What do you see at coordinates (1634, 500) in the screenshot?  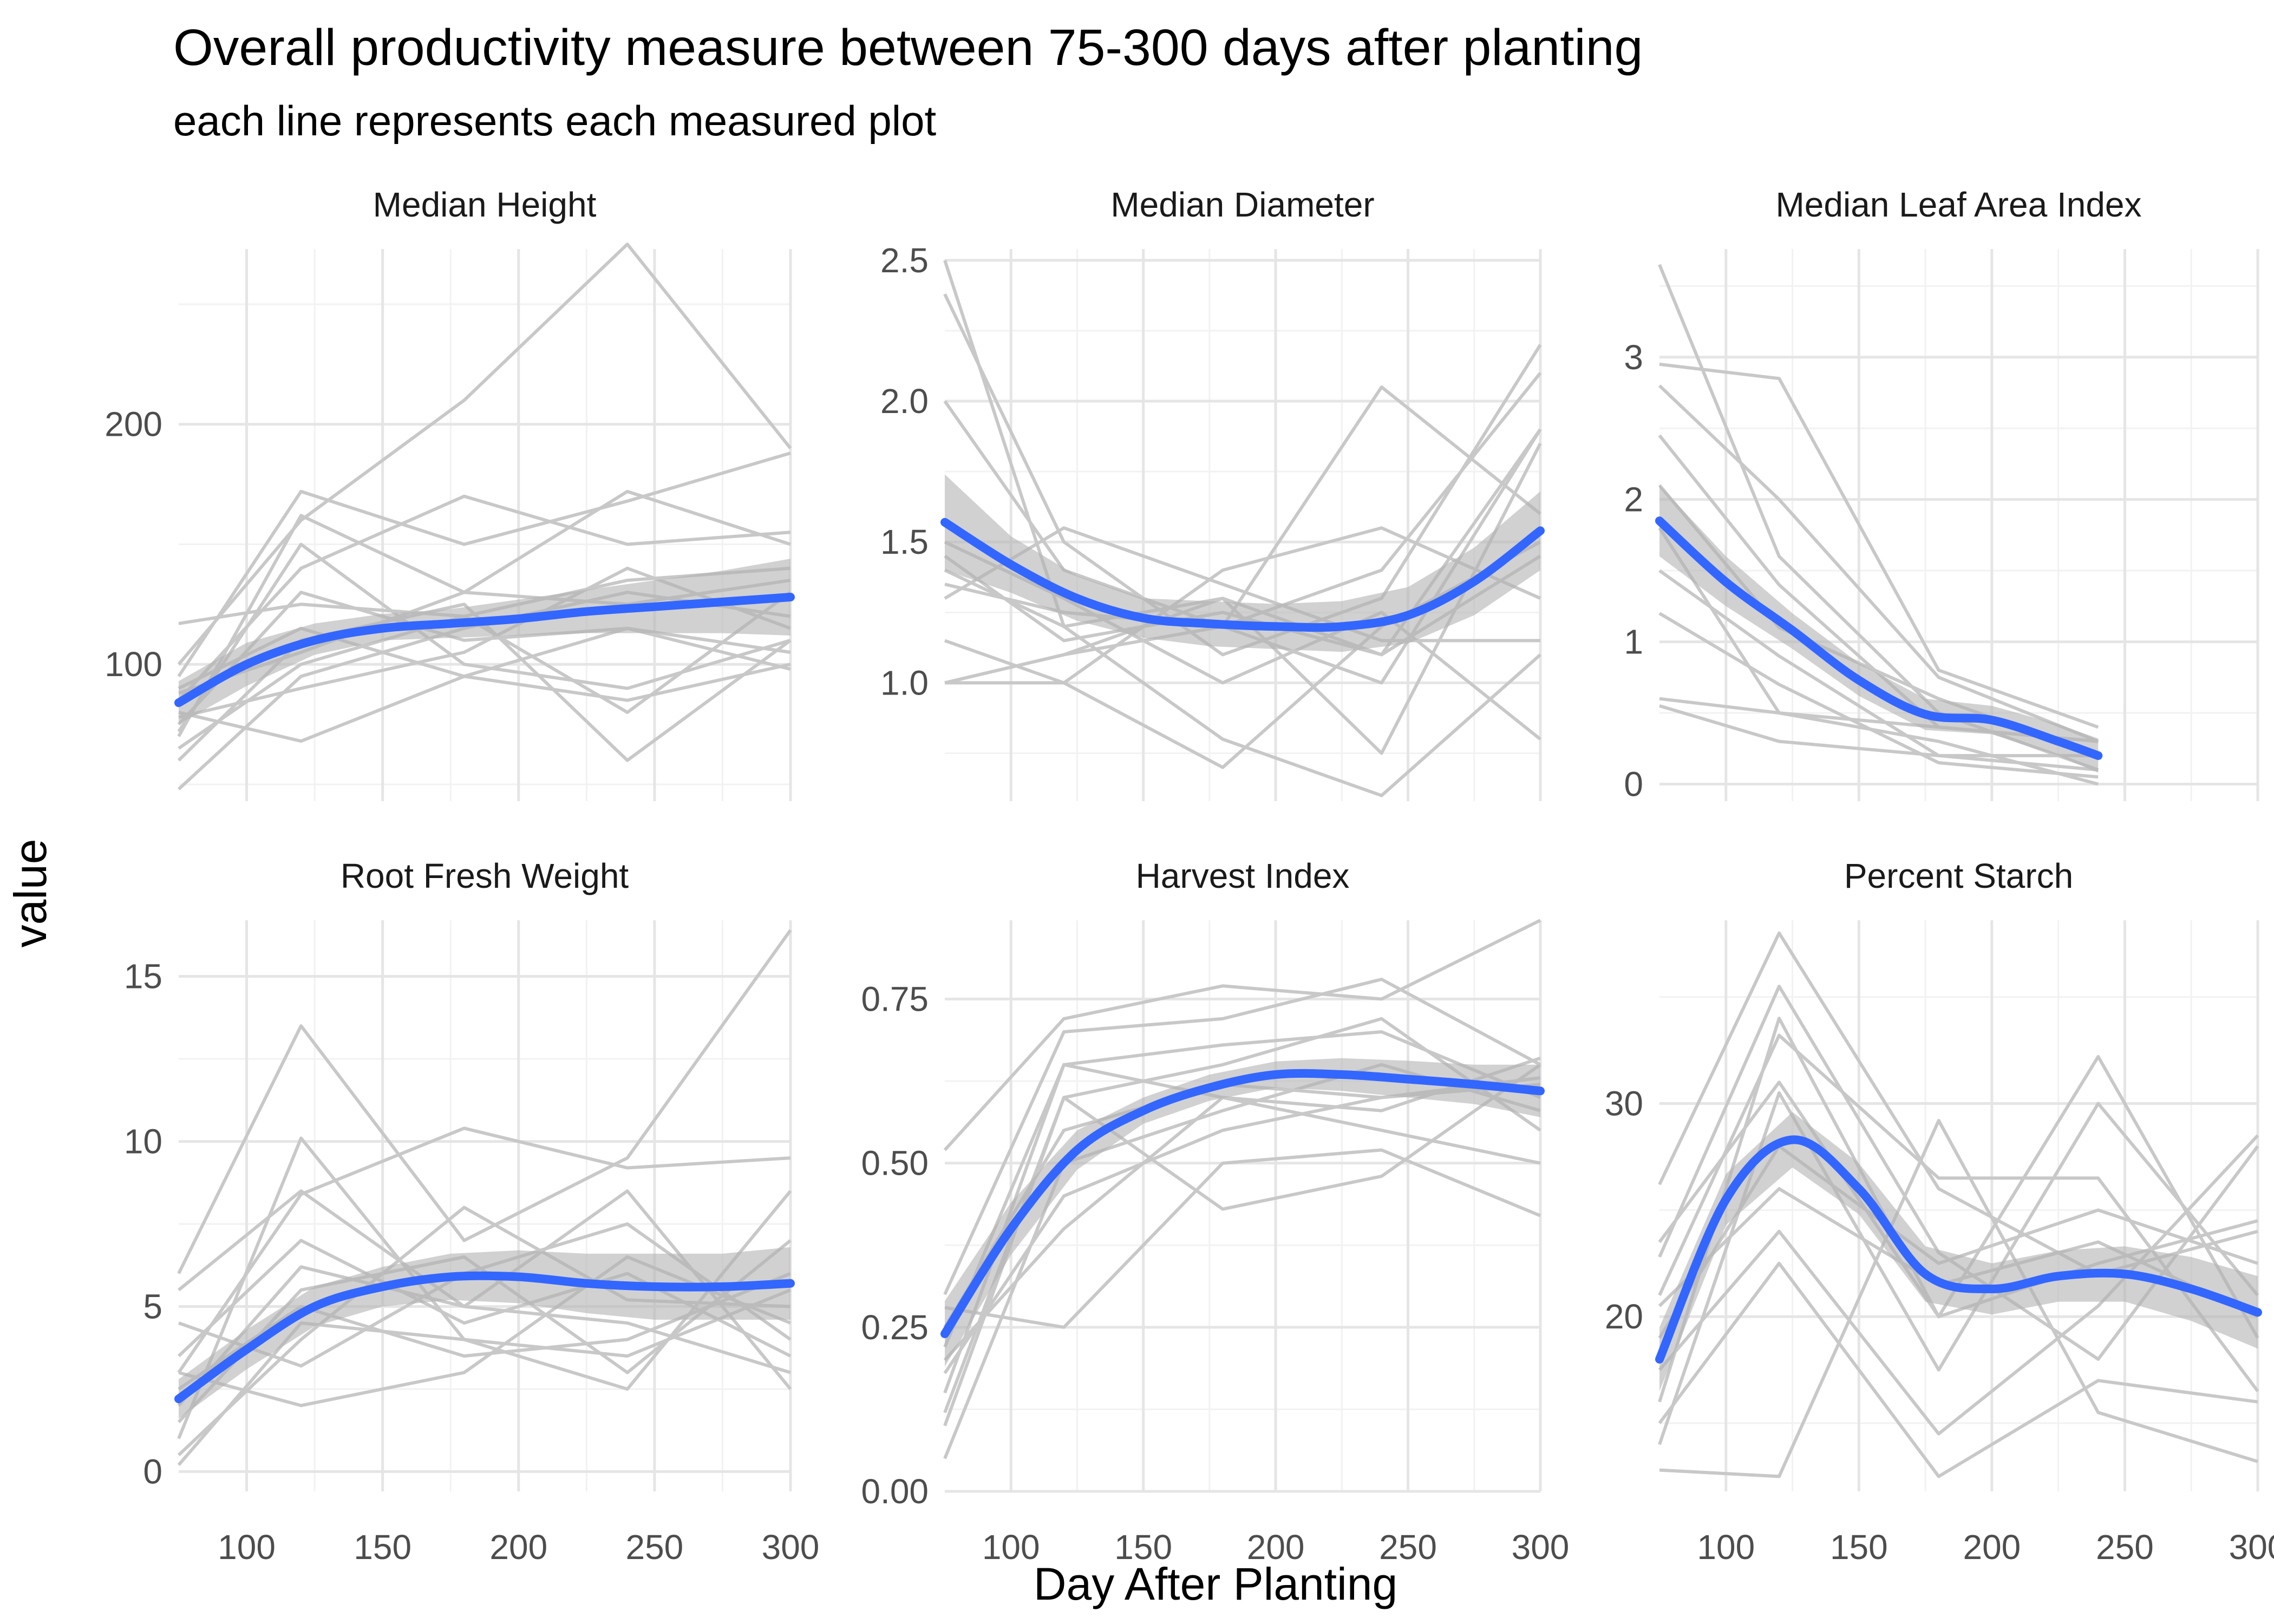 I see `y-tick-label: 2` at bounding box center [1634, 500].